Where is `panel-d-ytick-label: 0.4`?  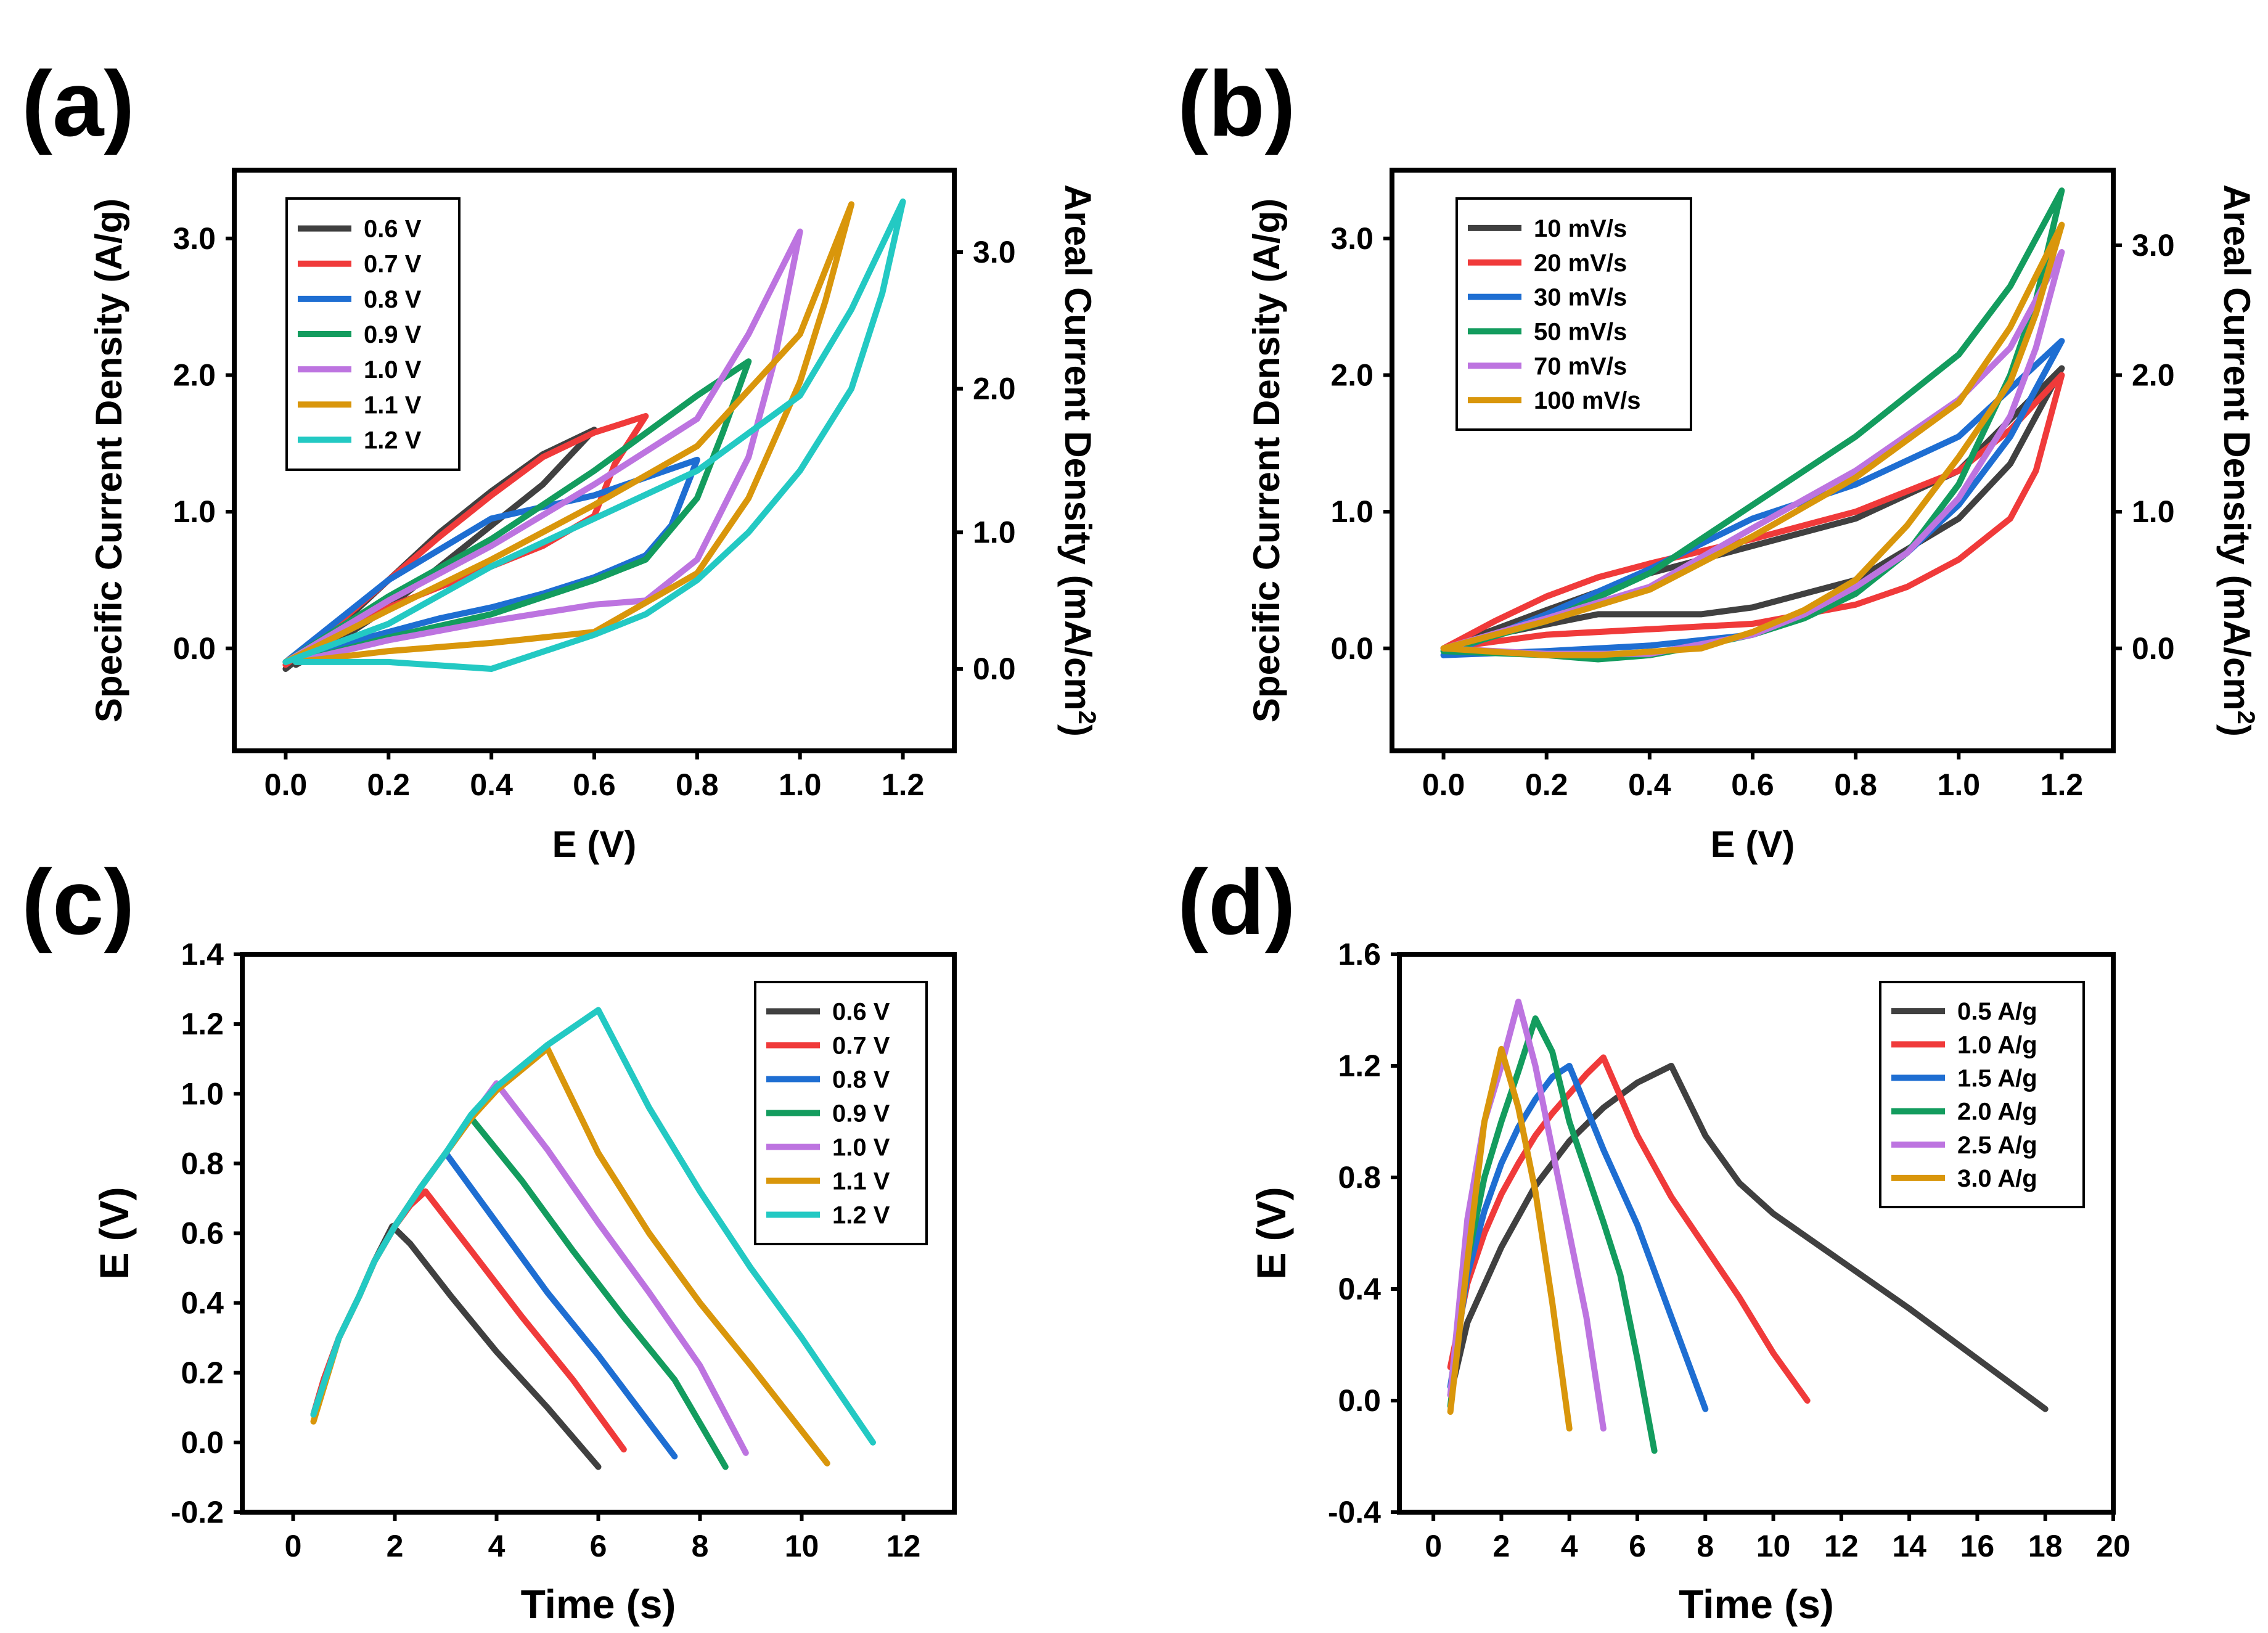 panel-d-ytick-label: 0.4 is located at coordinates (1359, 1289).